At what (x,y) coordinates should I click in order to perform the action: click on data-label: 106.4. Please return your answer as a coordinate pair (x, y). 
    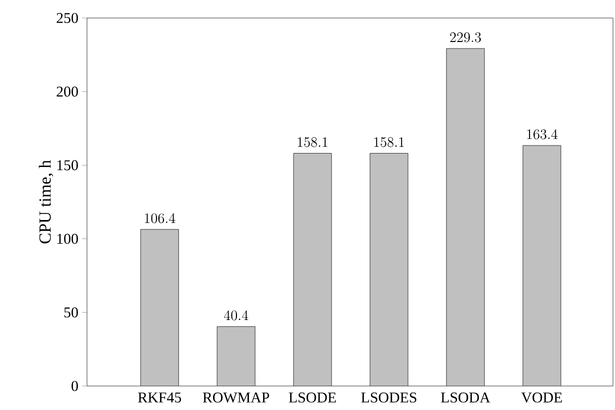
    Looking at the image, I should click on (160, 218).